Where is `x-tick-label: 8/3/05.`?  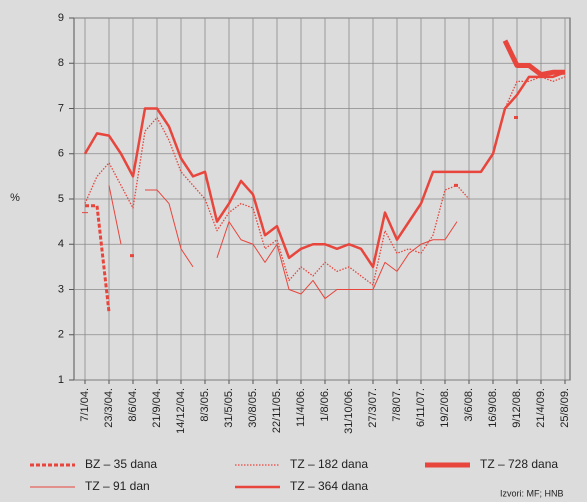 x-tick-label: 8/3/05. is located at coordinates (205, 405).